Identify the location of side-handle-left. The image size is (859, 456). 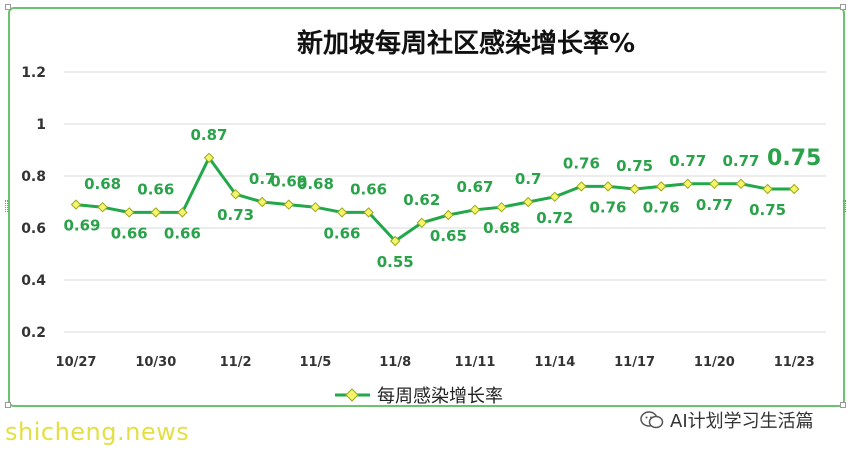
(6, 206).